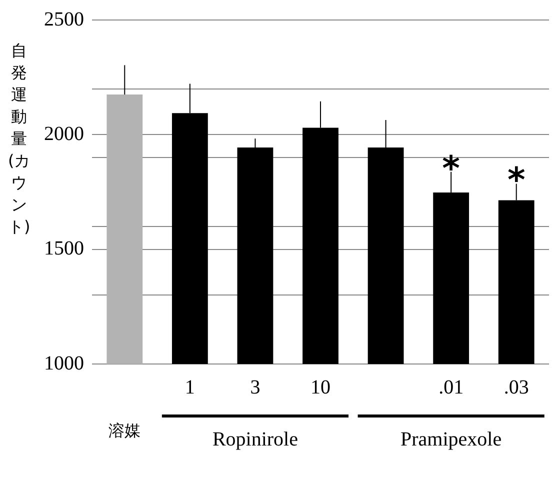 The image size is (559, 487). What do you see at coordinates (320, 387) in the screenshot?
I see `x-tick-label: 10` at bounding box center [320, 387].